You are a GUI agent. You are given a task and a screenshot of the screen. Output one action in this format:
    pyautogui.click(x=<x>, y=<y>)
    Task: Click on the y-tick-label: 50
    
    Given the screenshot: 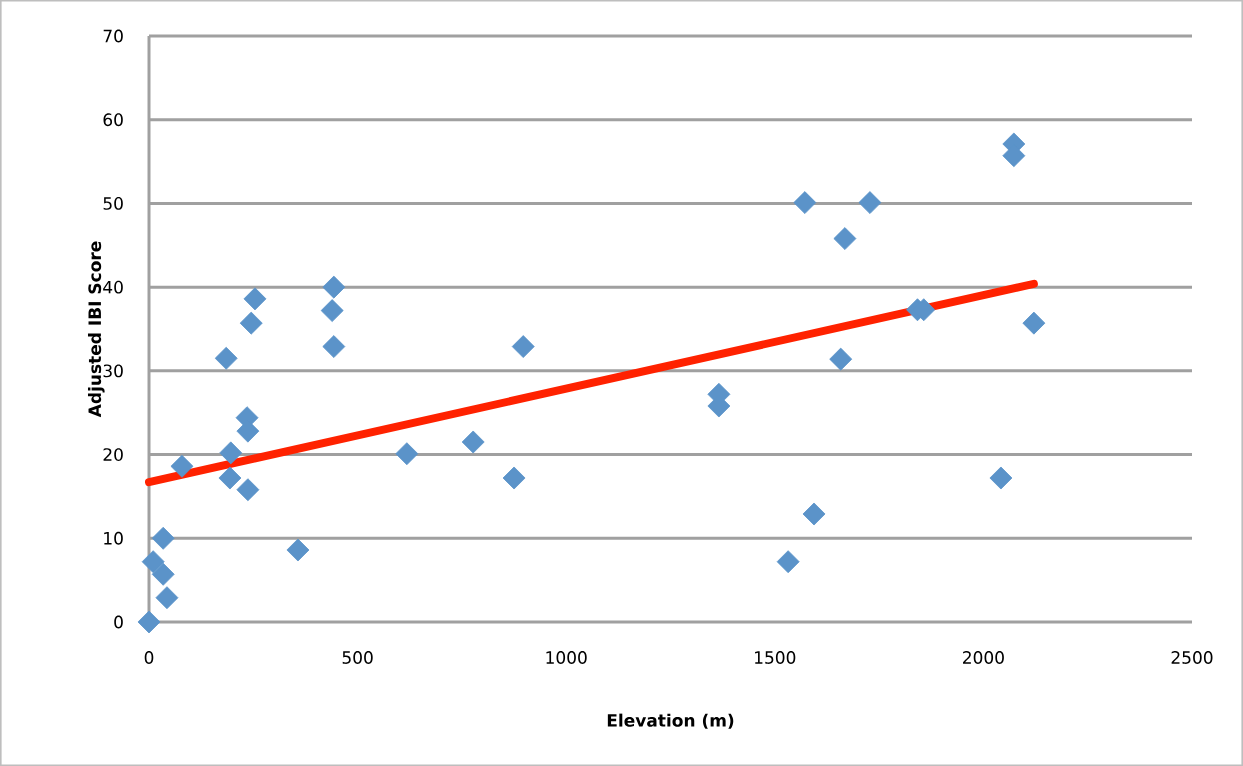 What is the action you would take?
    pyautogui.click(x=113, y=203)
    